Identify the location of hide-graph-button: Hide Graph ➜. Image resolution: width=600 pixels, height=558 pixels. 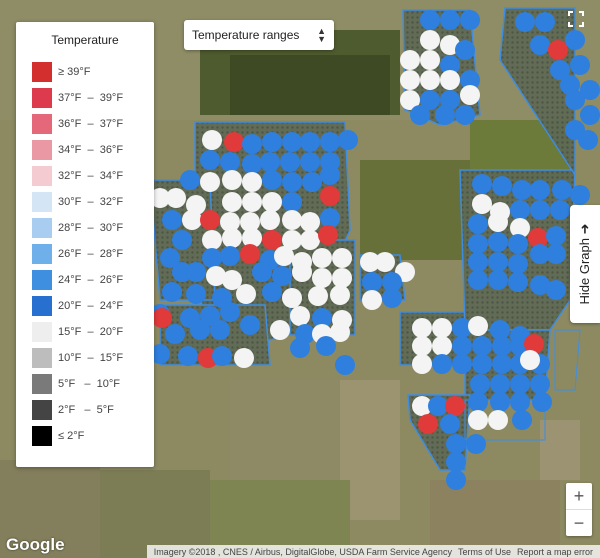
(585, 264).